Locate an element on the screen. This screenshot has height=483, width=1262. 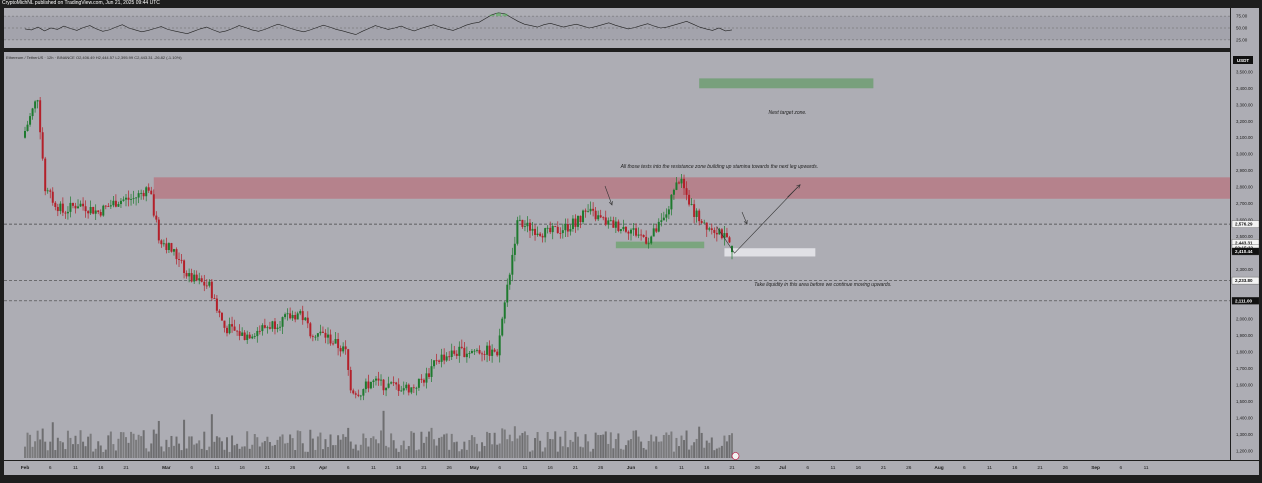
next-target-note: Next target zone. is located at coordinates (788, 113).